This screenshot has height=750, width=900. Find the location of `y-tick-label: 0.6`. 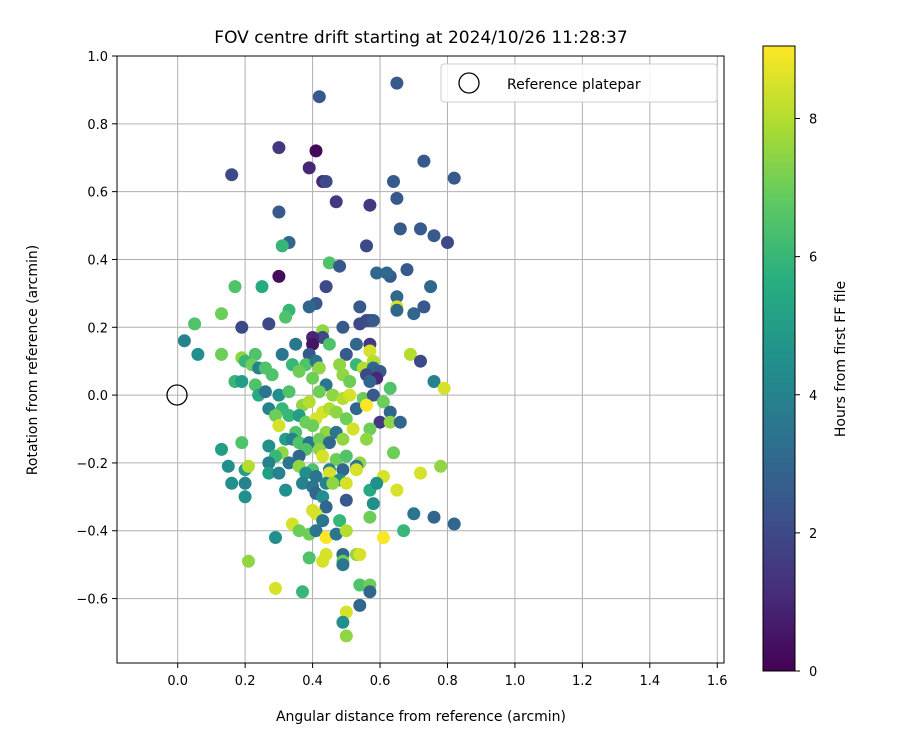

y-tick-label: 0.6 is located at coordinates (97, 193).